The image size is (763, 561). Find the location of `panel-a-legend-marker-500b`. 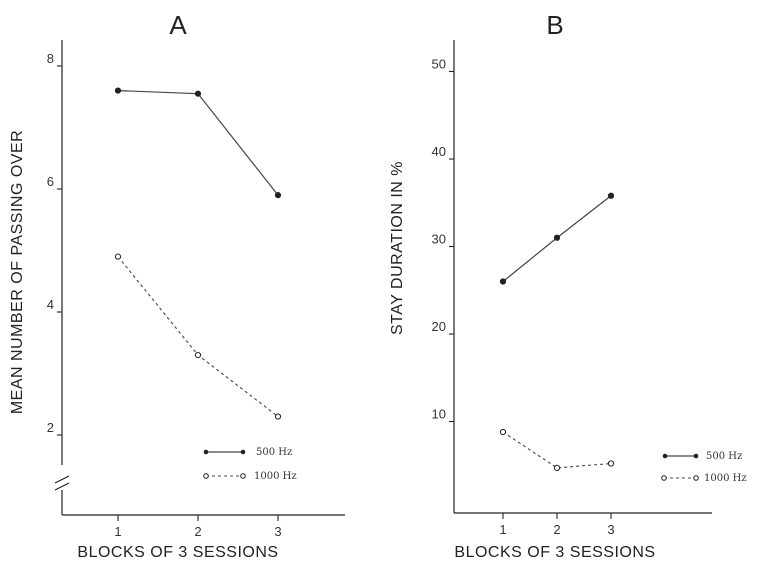

panel-a-legend-marker-500b is located at coordinates (243, 452).